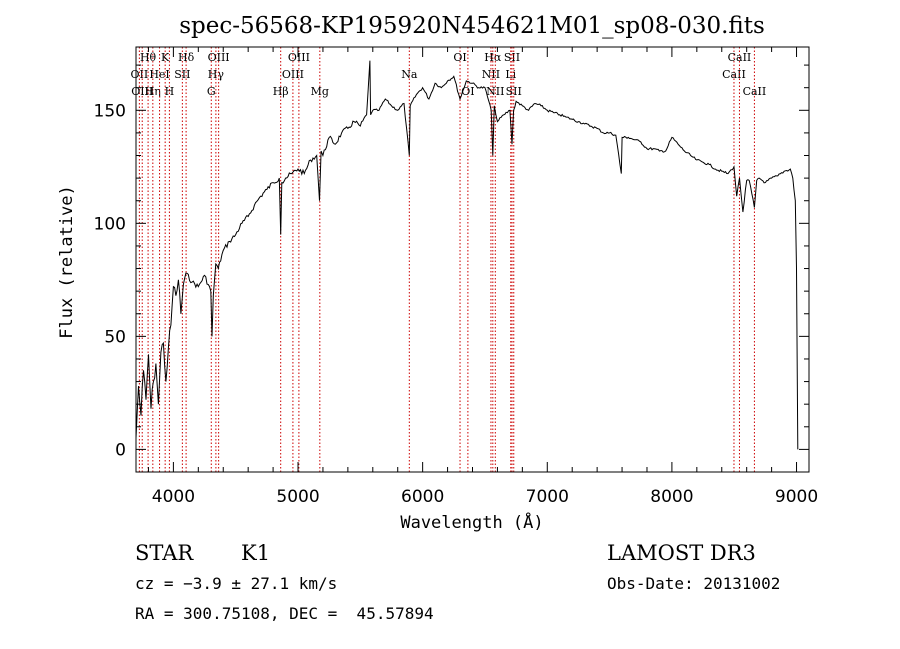 The width and height of the screenshot is (900, 649). What do you see at coordinates (110, 111) in the screenshot?
I see `y-tick-label-3: 150` at bounding box center [110, 111].